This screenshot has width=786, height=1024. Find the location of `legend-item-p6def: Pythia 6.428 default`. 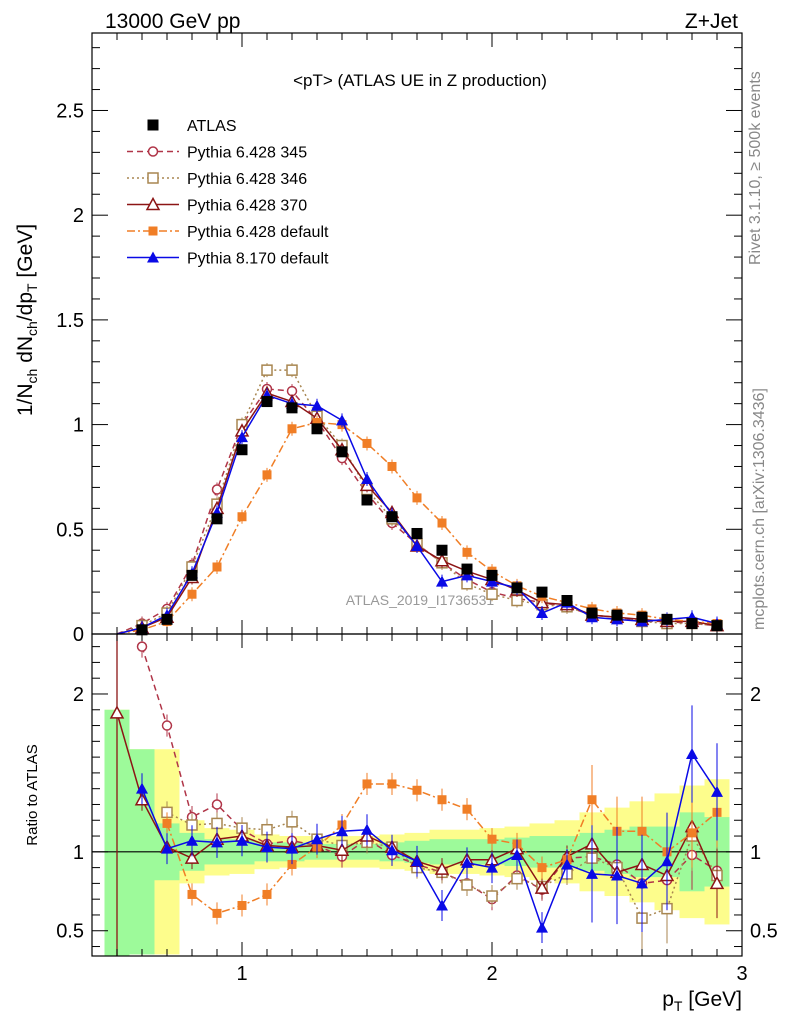

legend-item-p6def: Pythia 6.428 default is located at coordinates (228, 232).